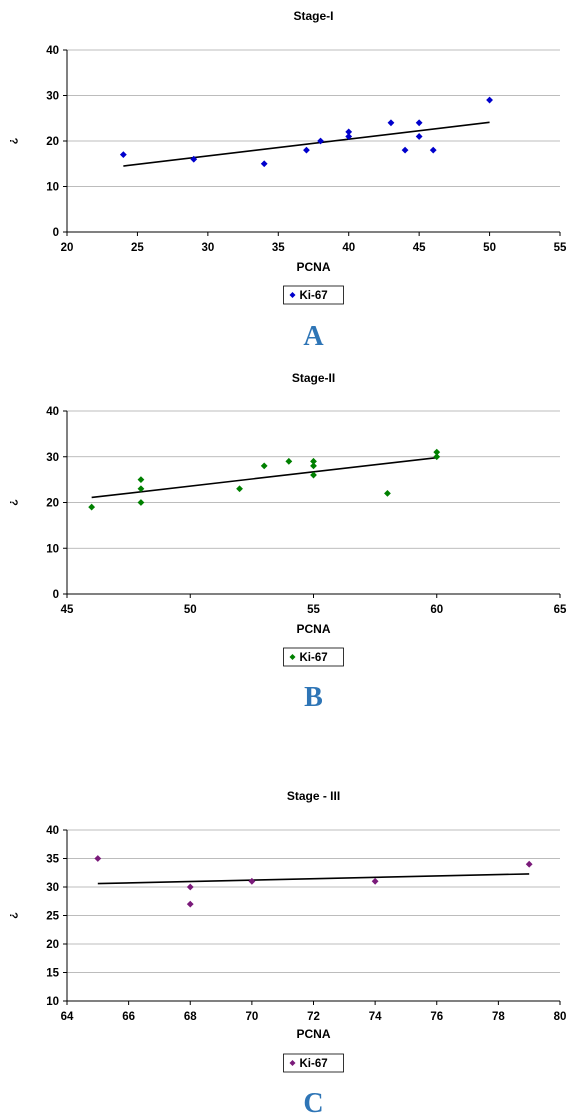 This screenshot has width=569, height=1119. I want to click on x-tick-label: 66, so click(128, 1017).